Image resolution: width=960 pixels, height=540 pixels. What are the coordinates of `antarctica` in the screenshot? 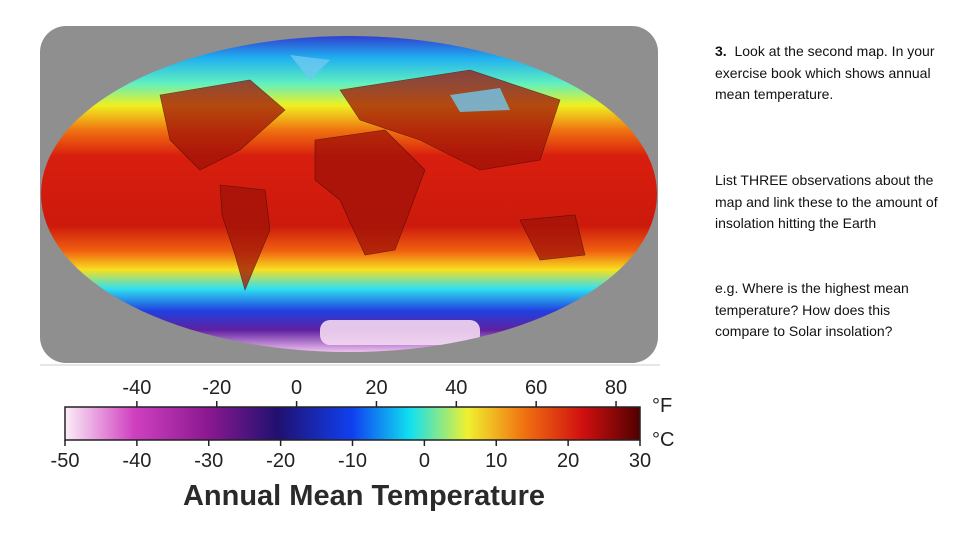 It's located at (400, 332).